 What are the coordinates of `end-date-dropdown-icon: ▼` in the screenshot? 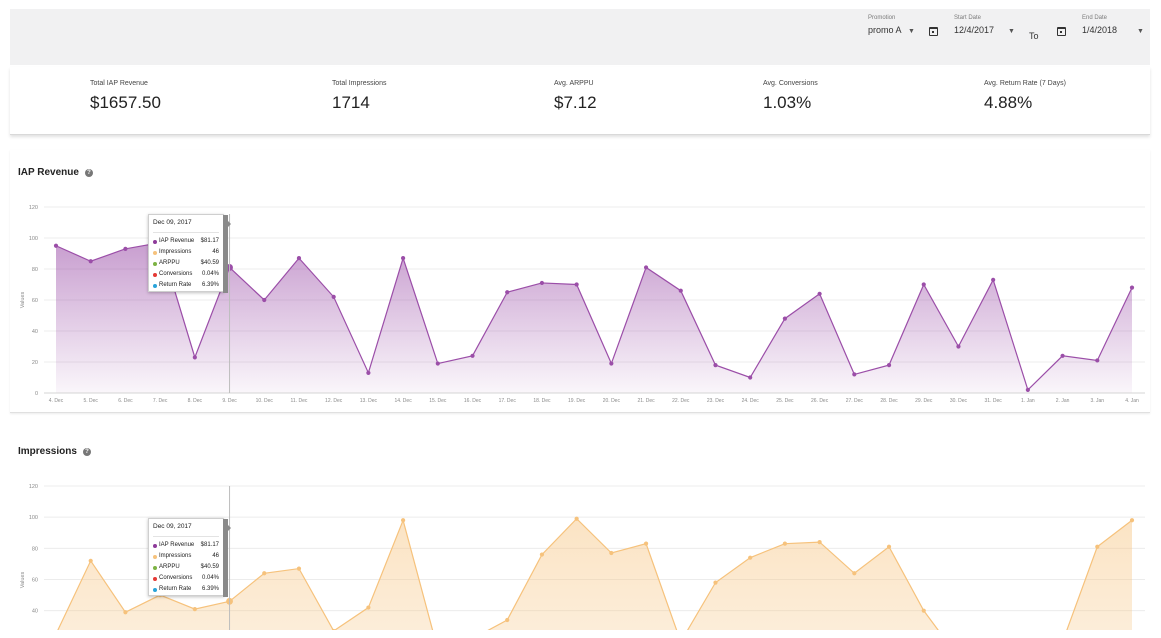 It's located at (1140, 31).